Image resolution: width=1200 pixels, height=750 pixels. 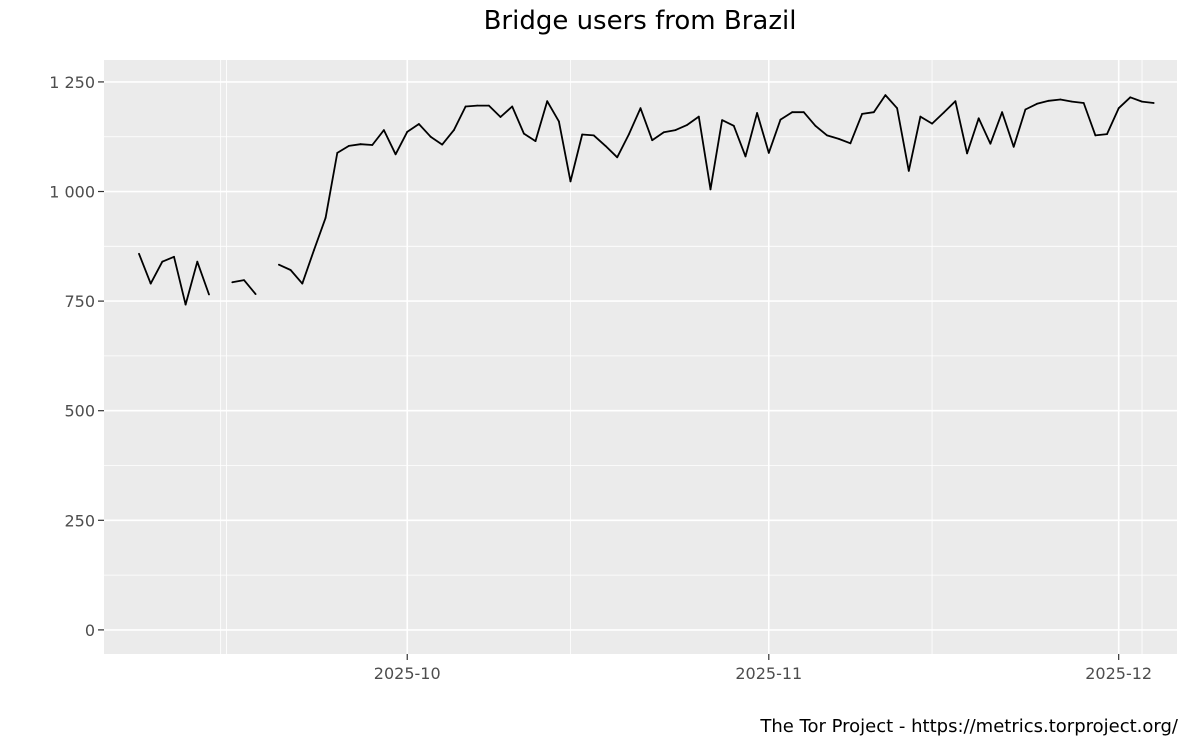 I want to click on y-tick-label: 750, so click(x=79, y=301).